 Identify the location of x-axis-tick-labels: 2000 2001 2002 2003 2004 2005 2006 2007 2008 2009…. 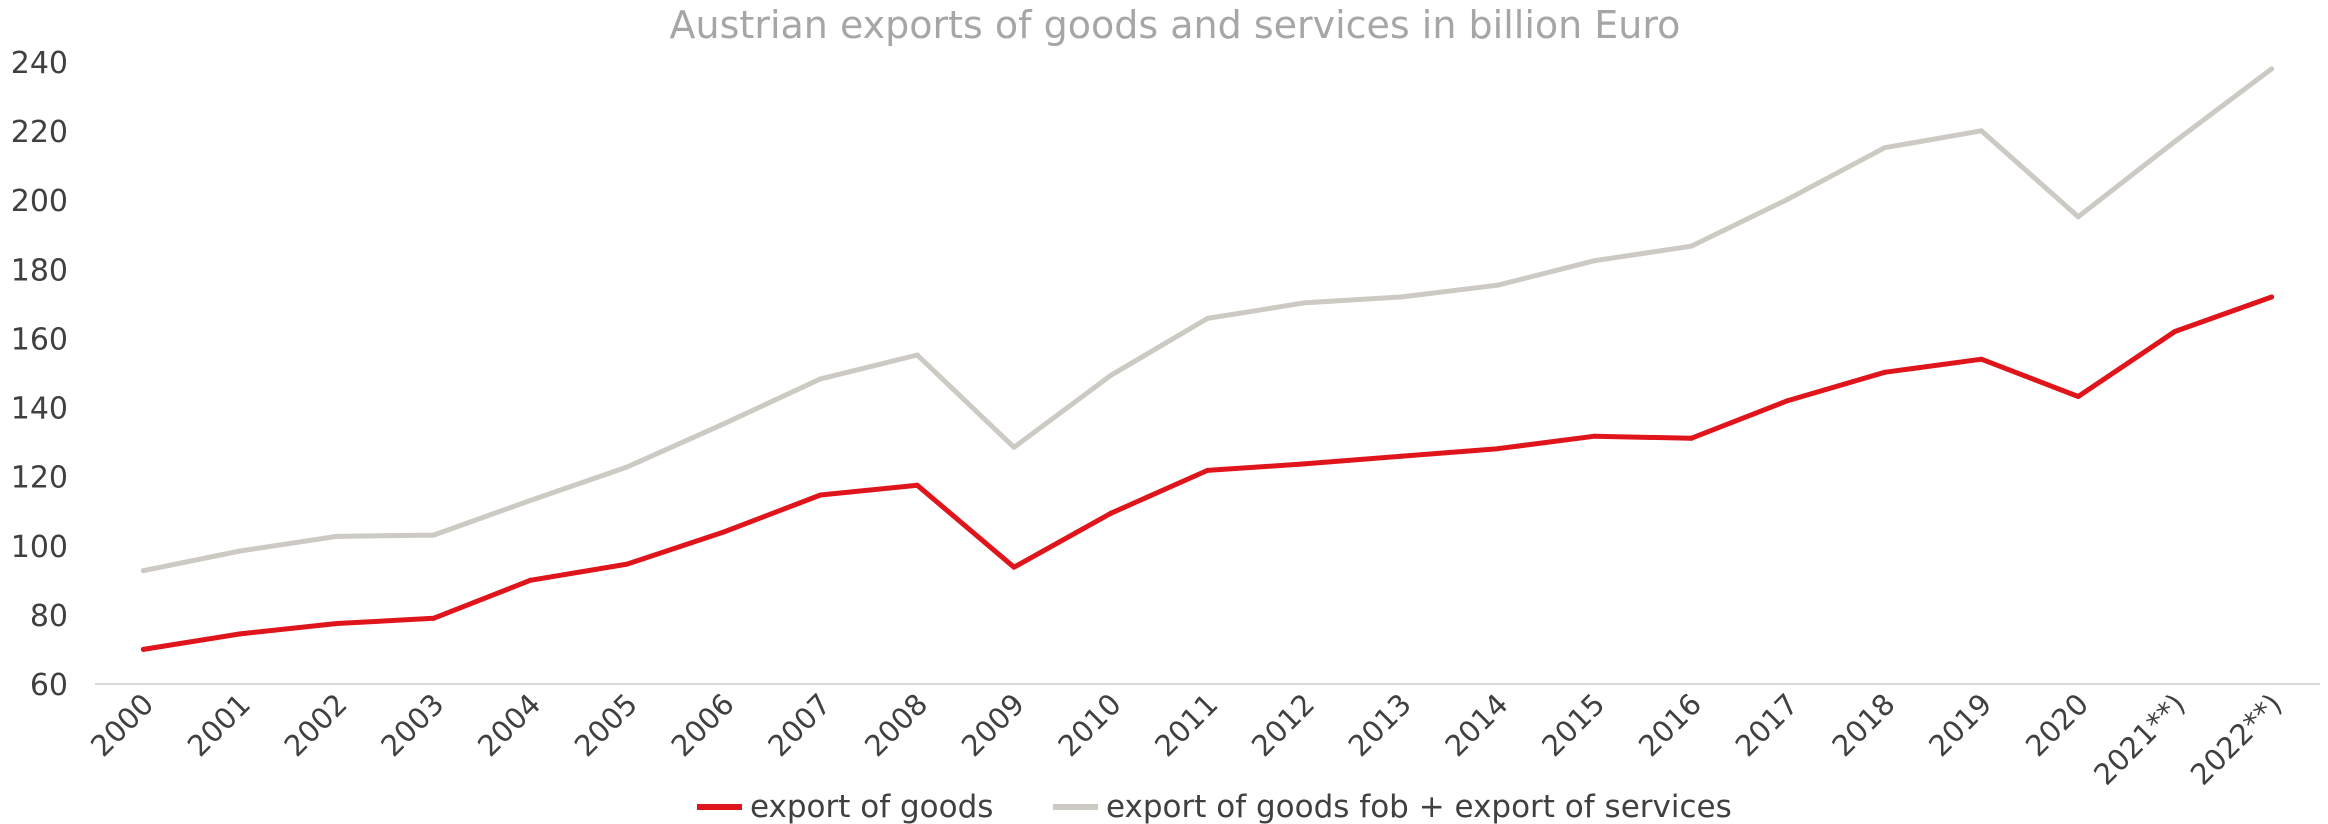
(1186, 739).